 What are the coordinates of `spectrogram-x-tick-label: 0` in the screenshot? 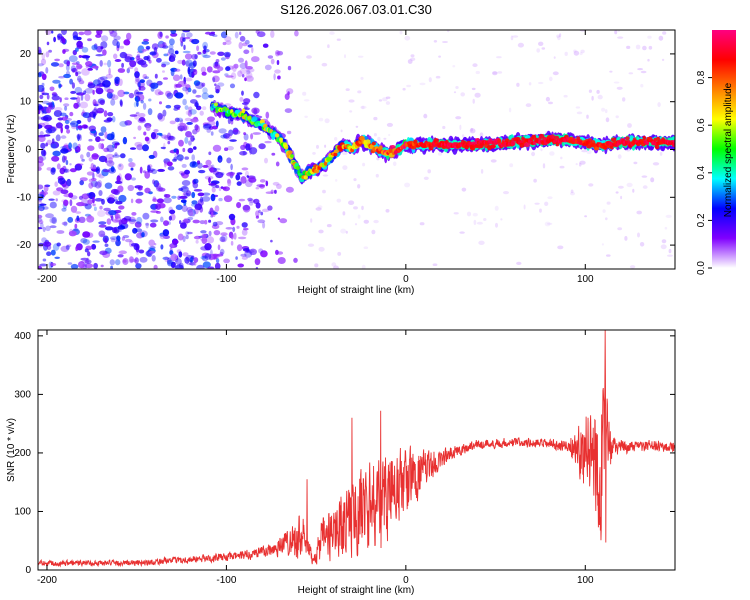 It's located at (406, 279).